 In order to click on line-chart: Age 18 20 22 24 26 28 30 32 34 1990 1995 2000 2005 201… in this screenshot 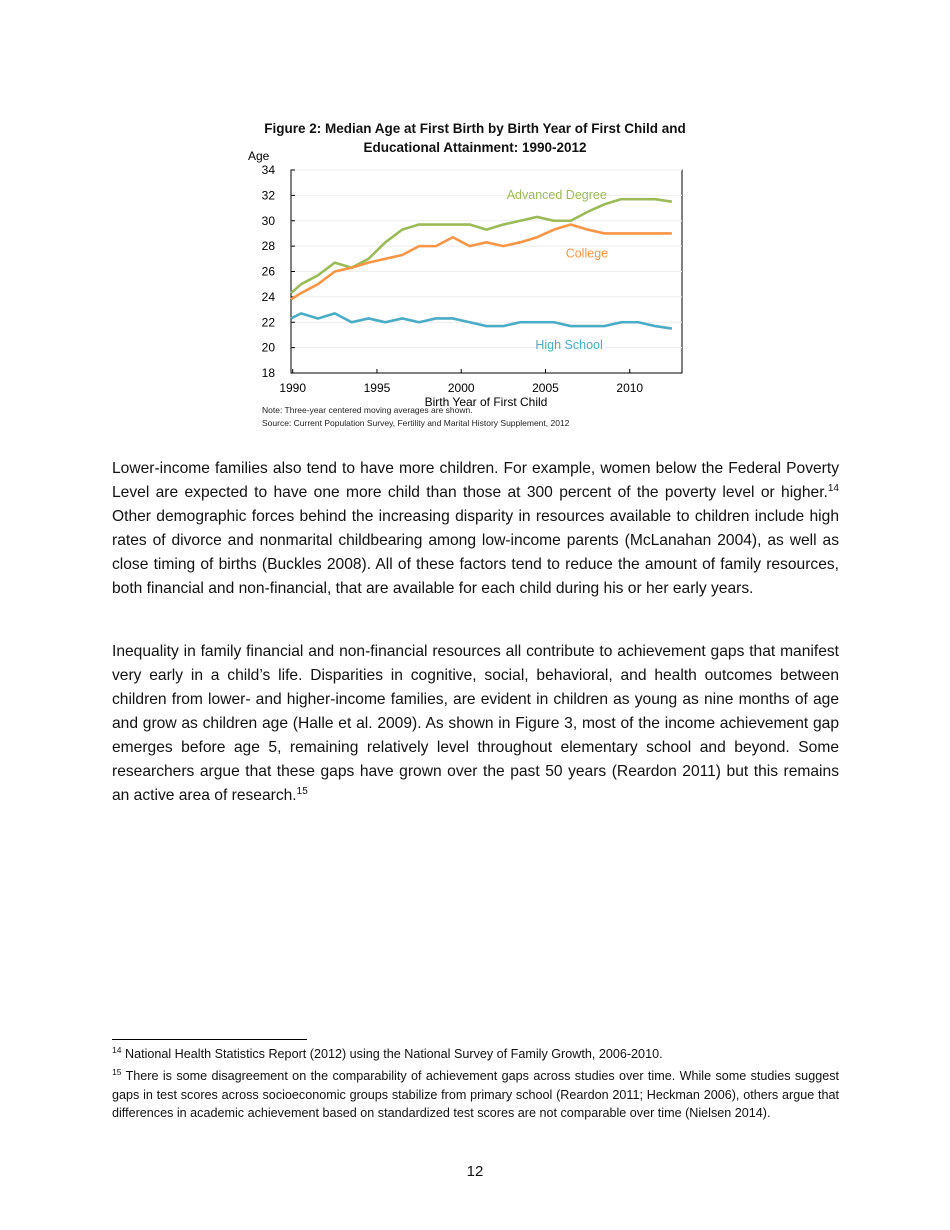, I will do `click(465, 279)`.